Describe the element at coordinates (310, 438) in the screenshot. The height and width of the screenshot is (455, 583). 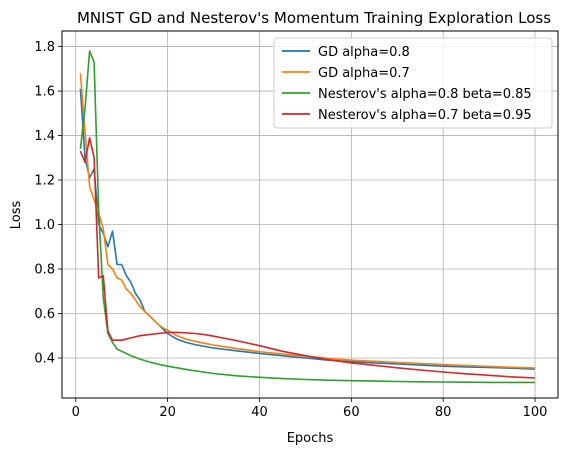
I see `x-axis-label: Epochs` at that location.